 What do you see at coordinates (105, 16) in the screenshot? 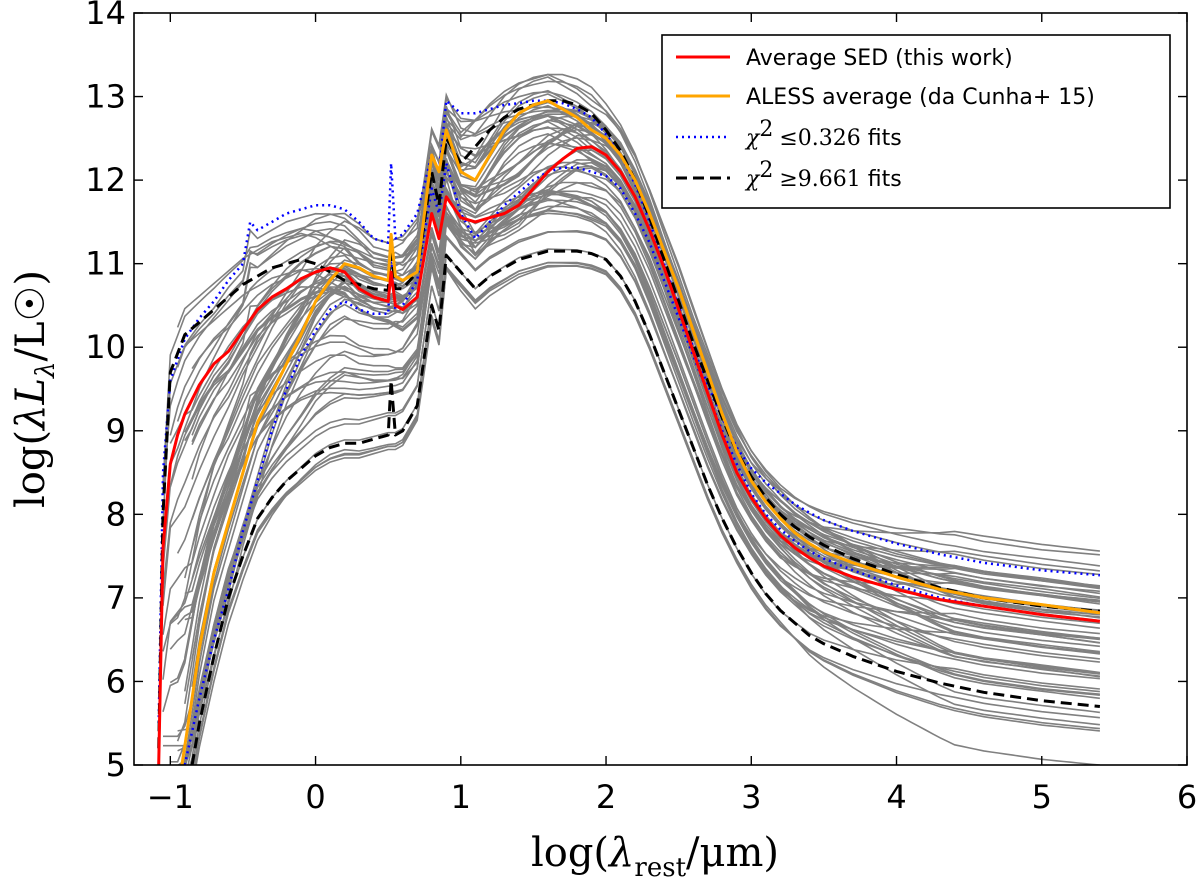
I see `y-tick-label: 14` at bounding box center [105, 16].